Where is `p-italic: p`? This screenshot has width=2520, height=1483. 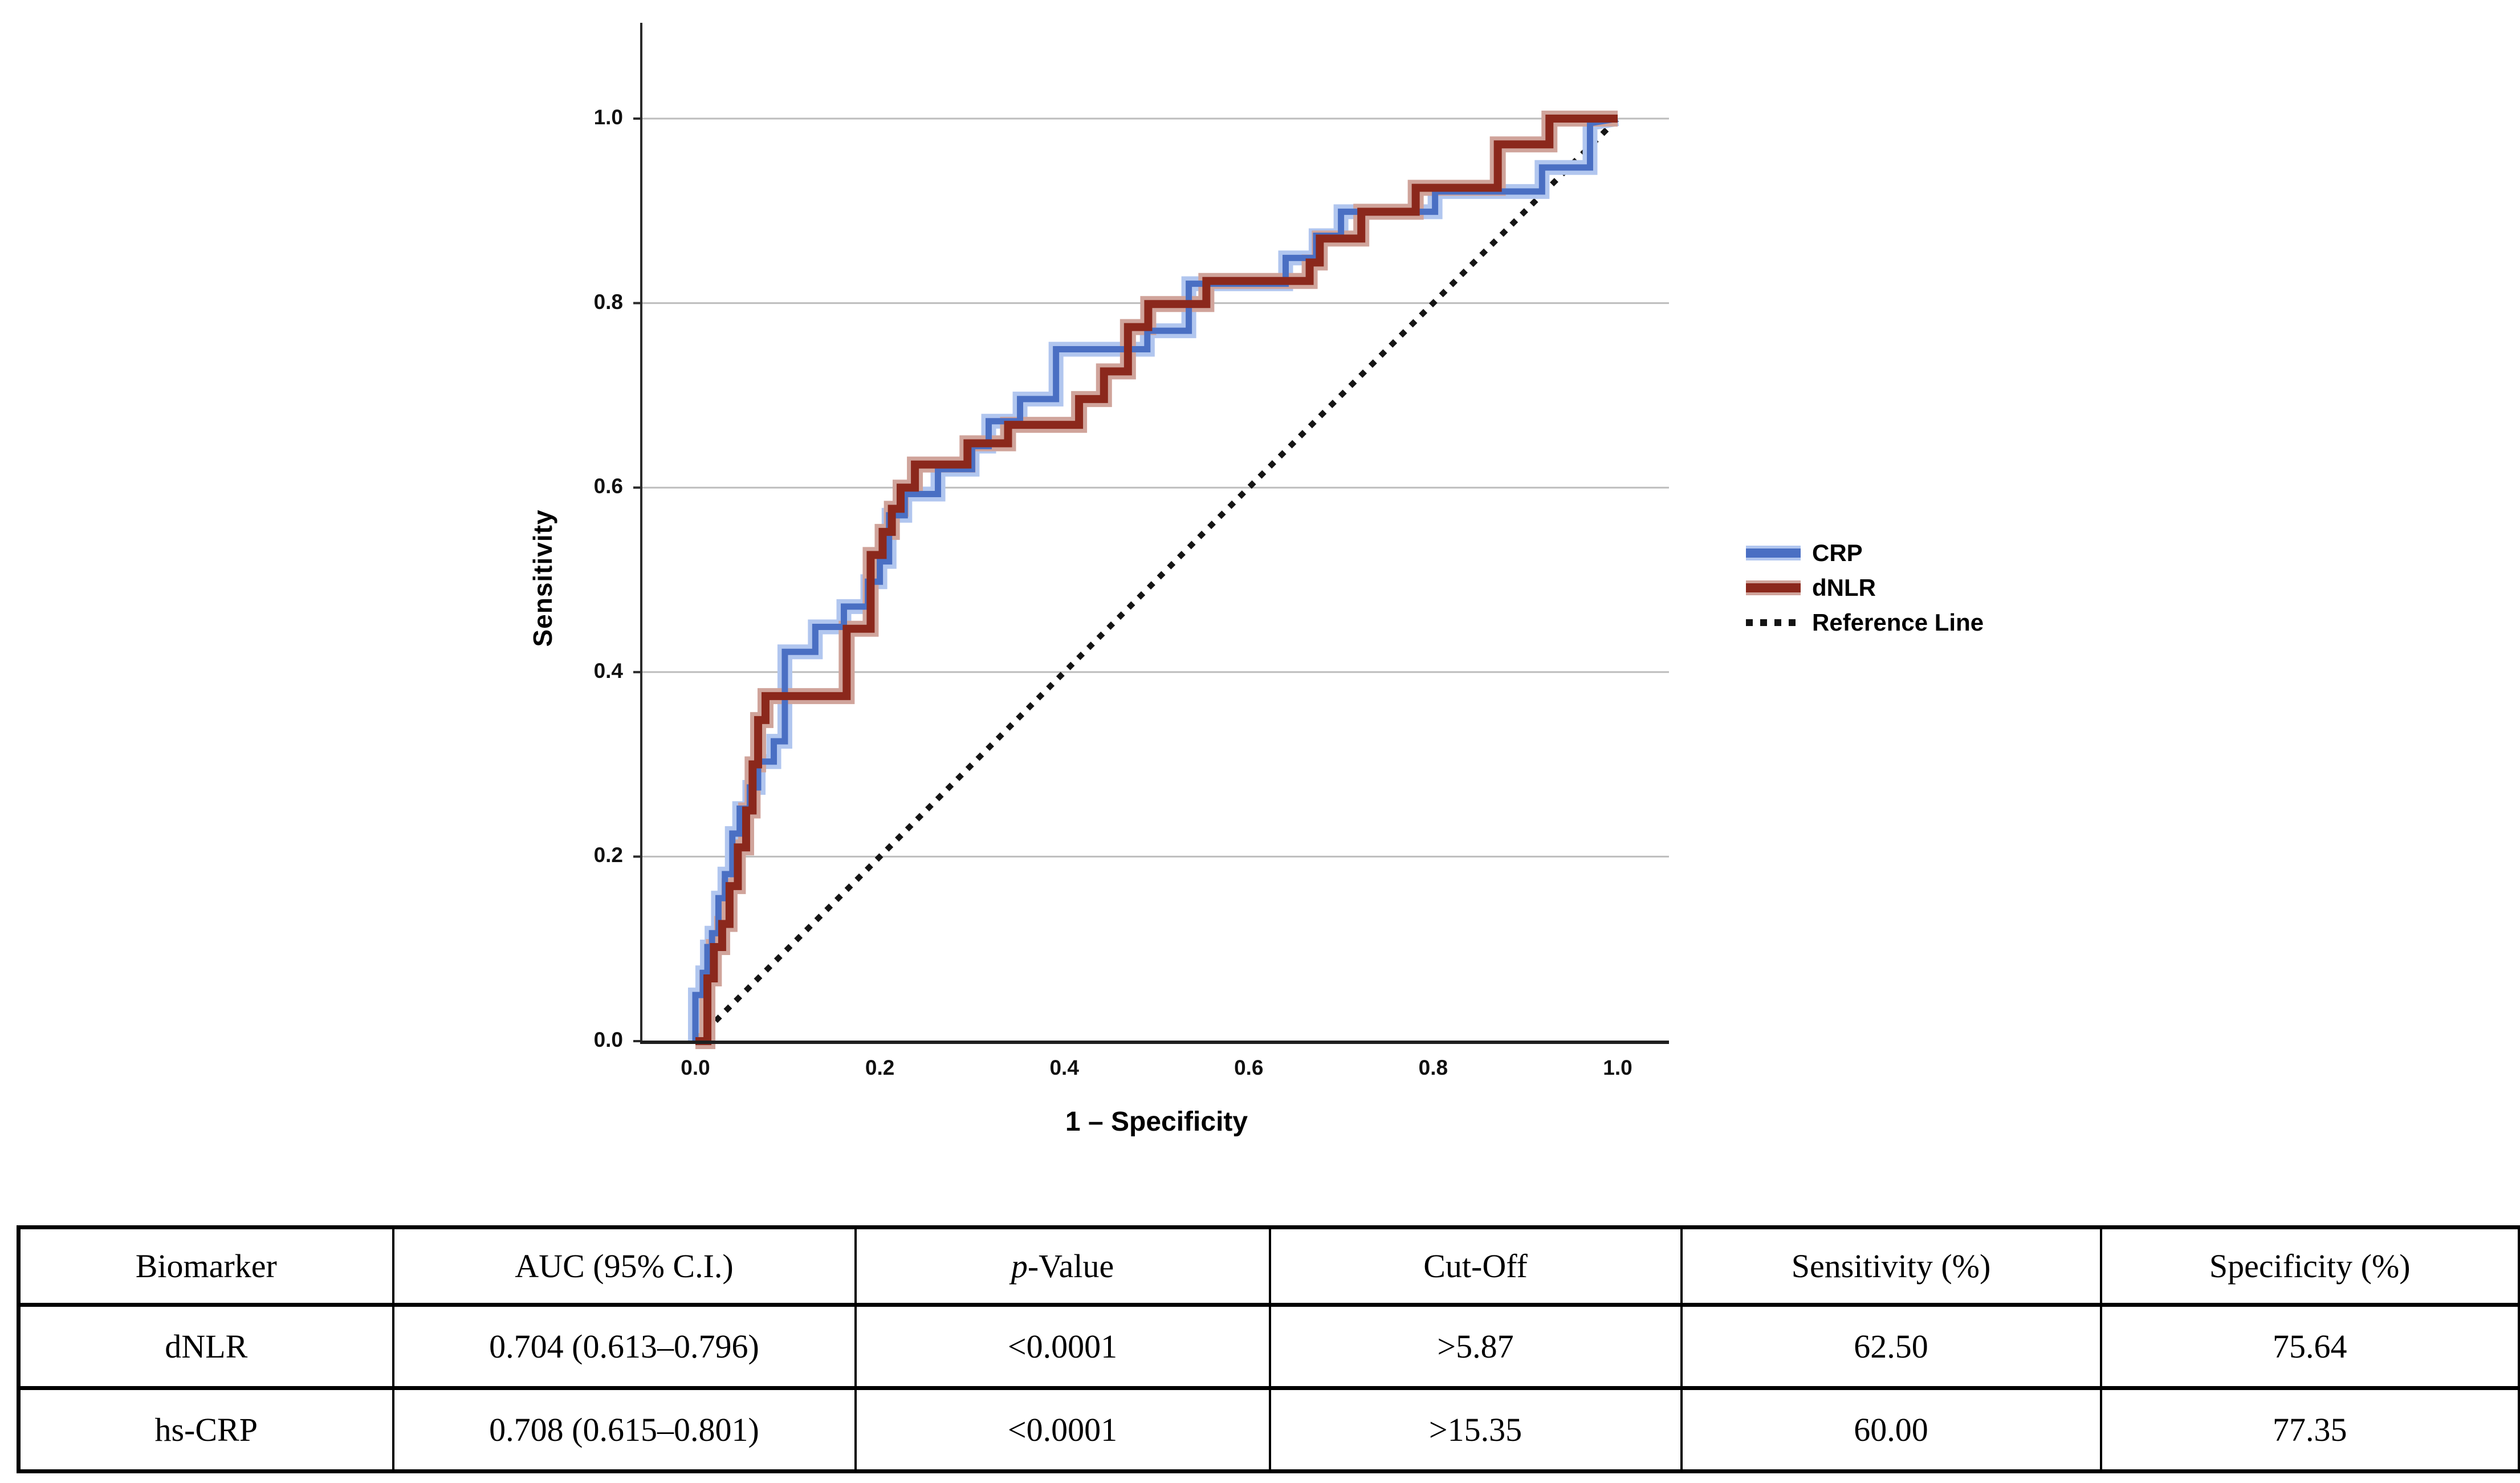
p-italic: p is located at coordinates (1020, 1267).